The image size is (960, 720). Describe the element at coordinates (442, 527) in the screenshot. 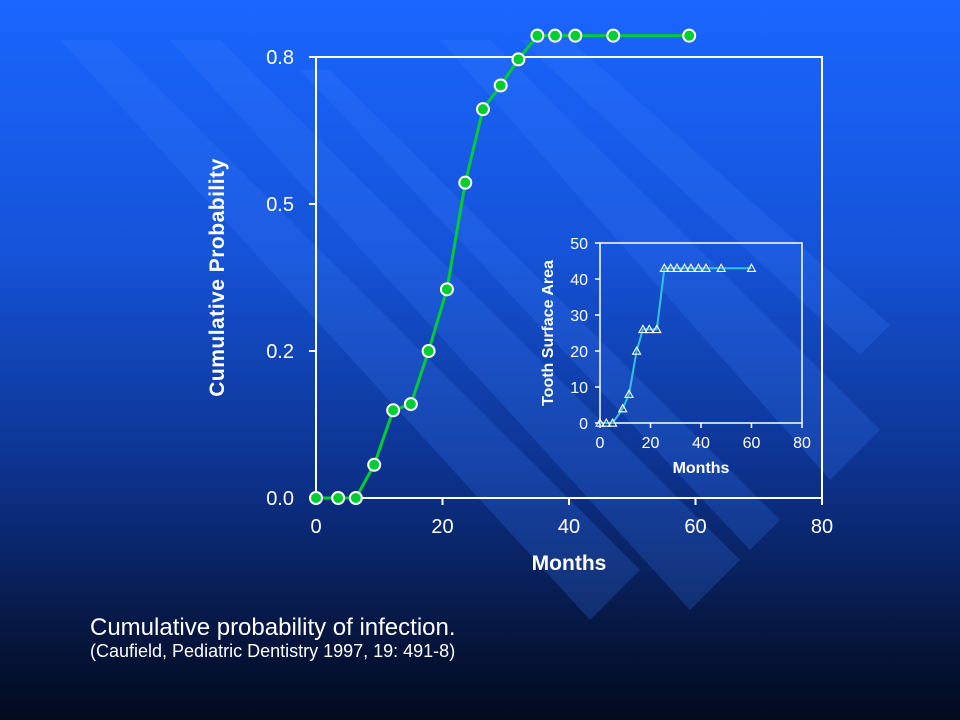

I see `main-x-tick-label: 20` at that location.